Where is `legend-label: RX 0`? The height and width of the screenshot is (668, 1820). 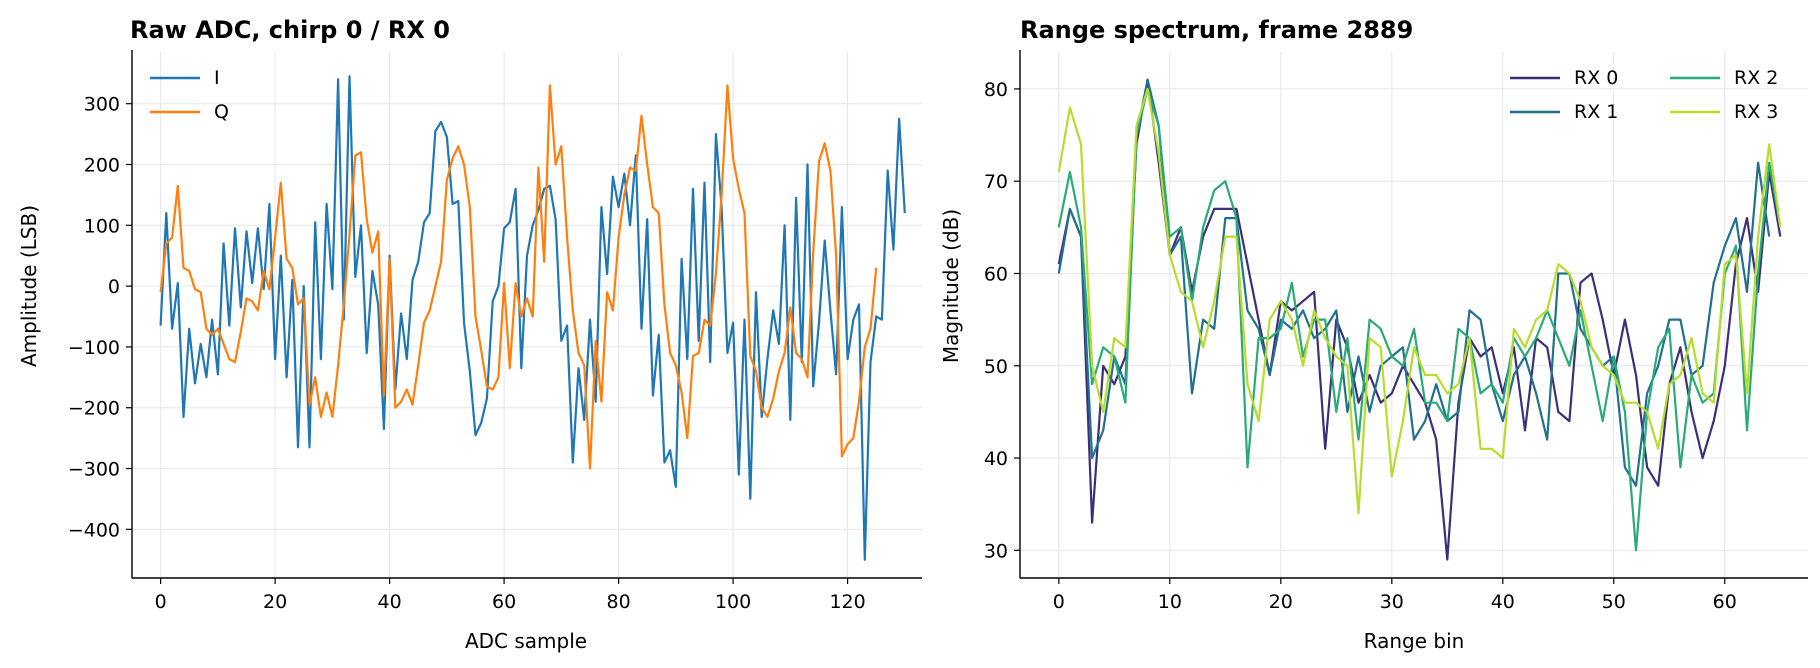
legend-label: RX 0 is located at coordinates (1596, 78).